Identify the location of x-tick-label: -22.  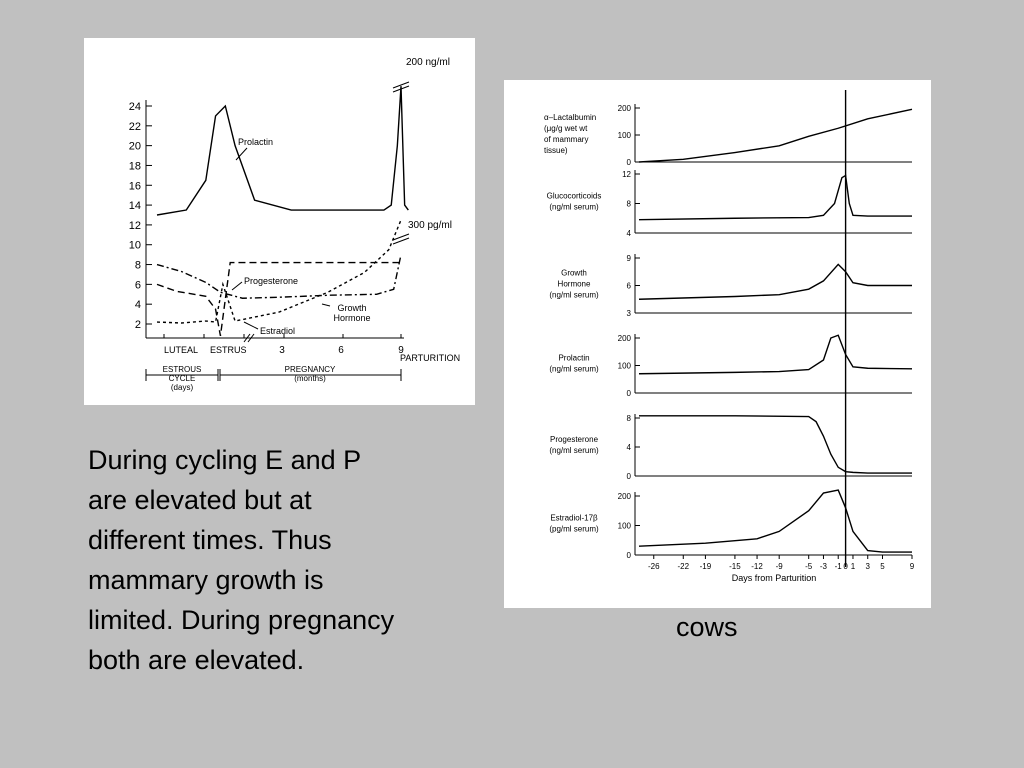
(683, 566).